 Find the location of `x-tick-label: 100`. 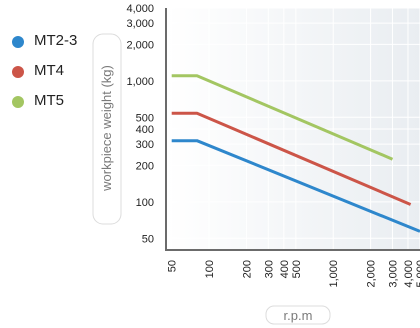

x-tick-label: 100 is located at coordinates (210, 269).